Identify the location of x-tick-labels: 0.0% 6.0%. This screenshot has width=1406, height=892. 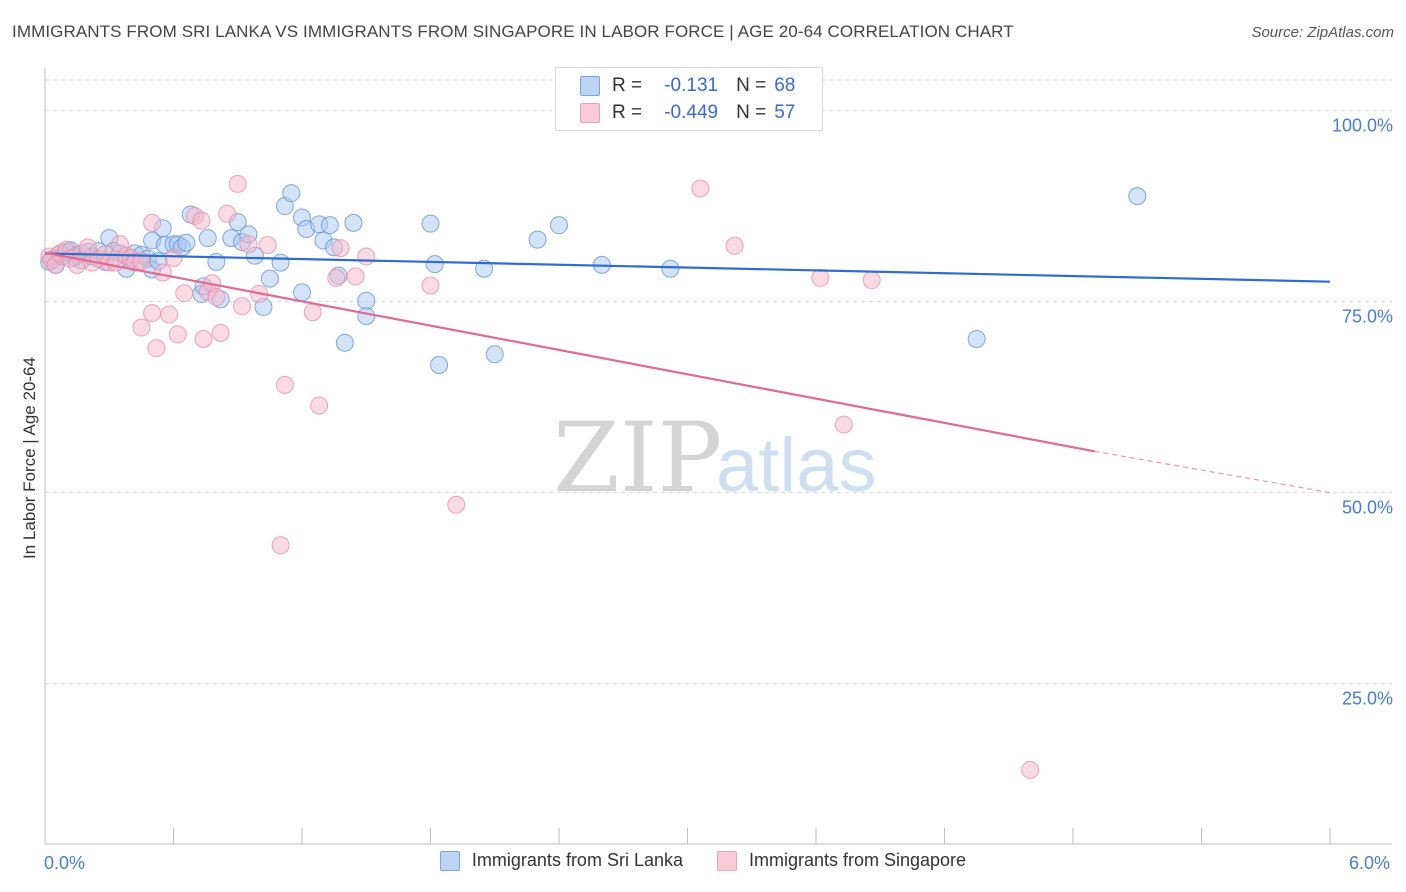
(717, 863).